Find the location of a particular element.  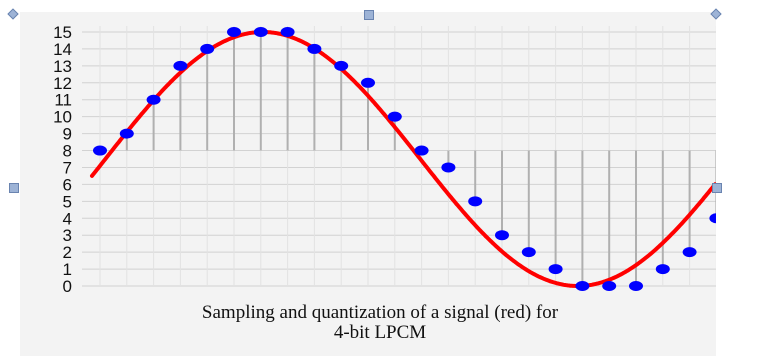

resize-handle-right is located at coordinates (717, 188).